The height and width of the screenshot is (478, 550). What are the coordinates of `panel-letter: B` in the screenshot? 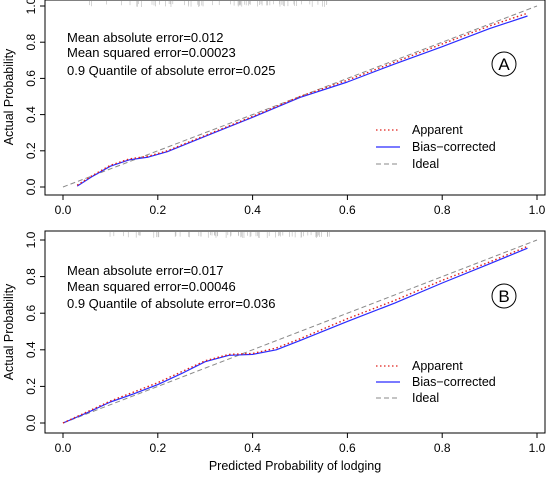 It's located at (503, 296).